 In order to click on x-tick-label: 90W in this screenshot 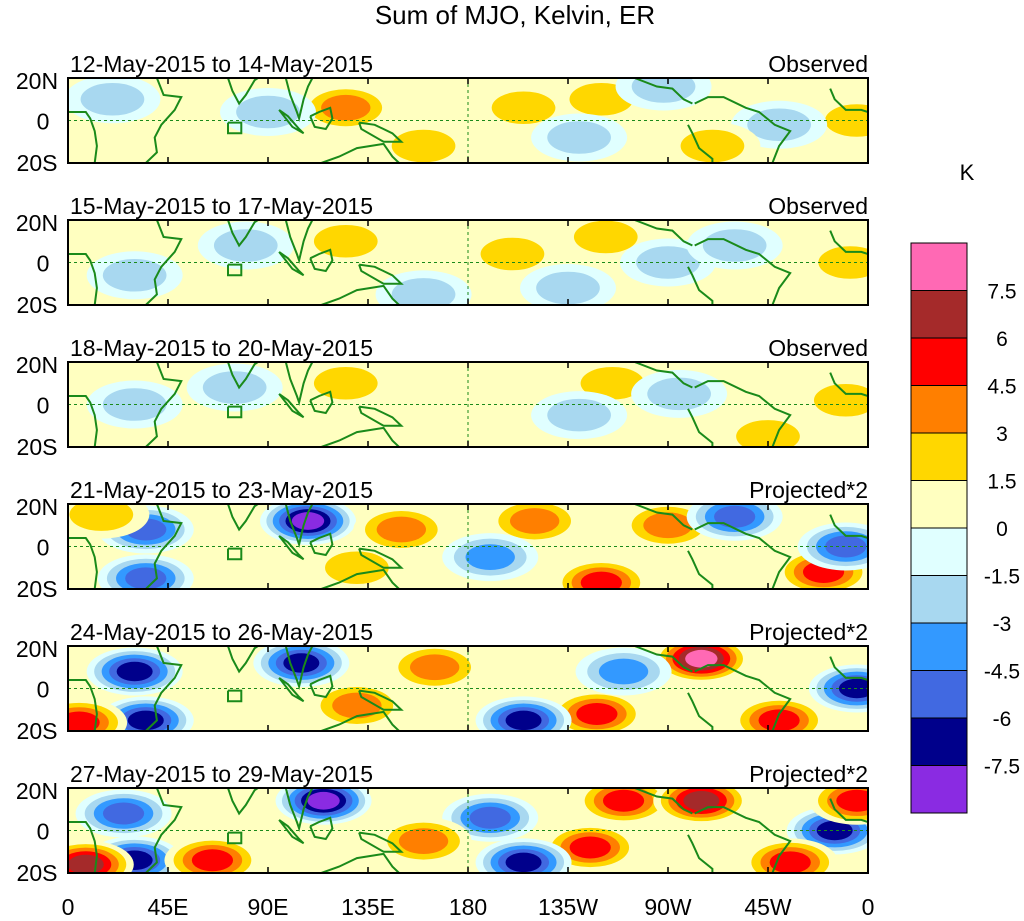, I will do `click(668, 907)`.